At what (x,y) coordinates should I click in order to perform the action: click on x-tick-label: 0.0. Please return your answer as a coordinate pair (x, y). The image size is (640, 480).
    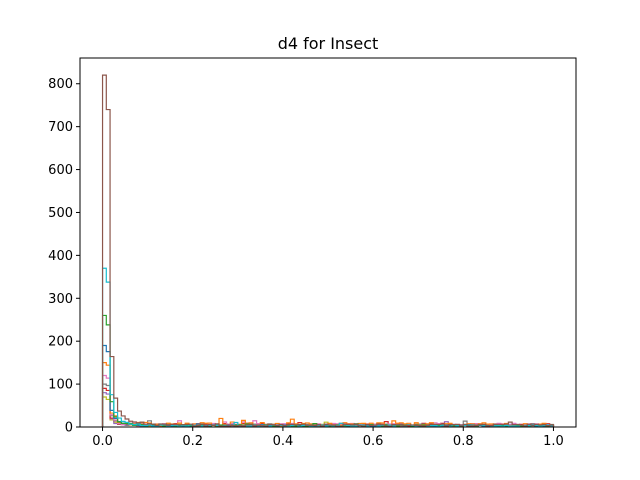
    Looking at the image, I should click on (102, 441).